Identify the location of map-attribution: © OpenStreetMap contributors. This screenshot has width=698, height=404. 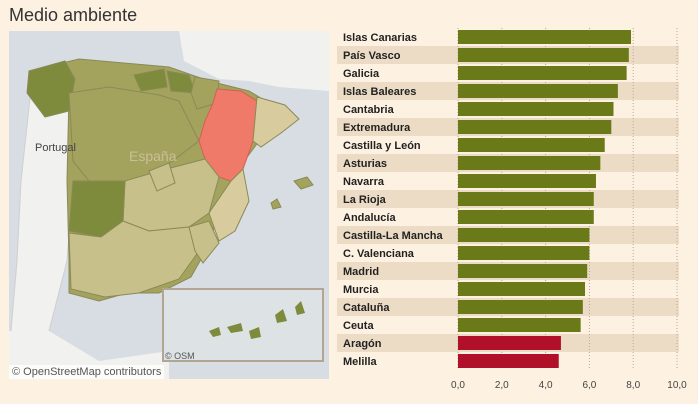
(87, 372).